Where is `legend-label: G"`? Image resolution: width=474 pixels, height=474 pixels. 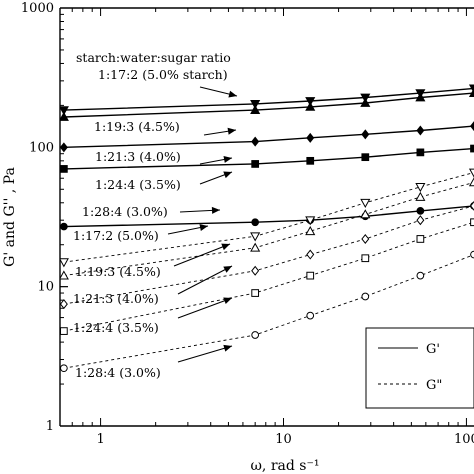
legend-label: G" is located at coordinates (434, 385).